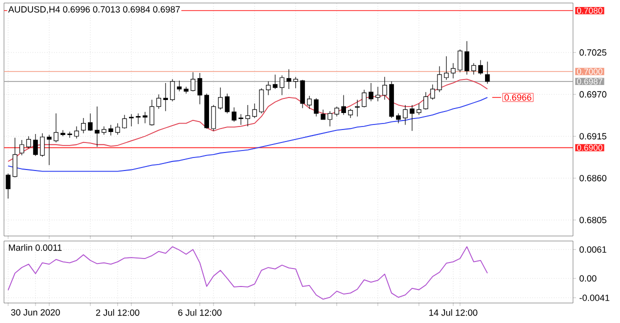  I want to click on y-tick-label: 0.6970, so click(593, 94).